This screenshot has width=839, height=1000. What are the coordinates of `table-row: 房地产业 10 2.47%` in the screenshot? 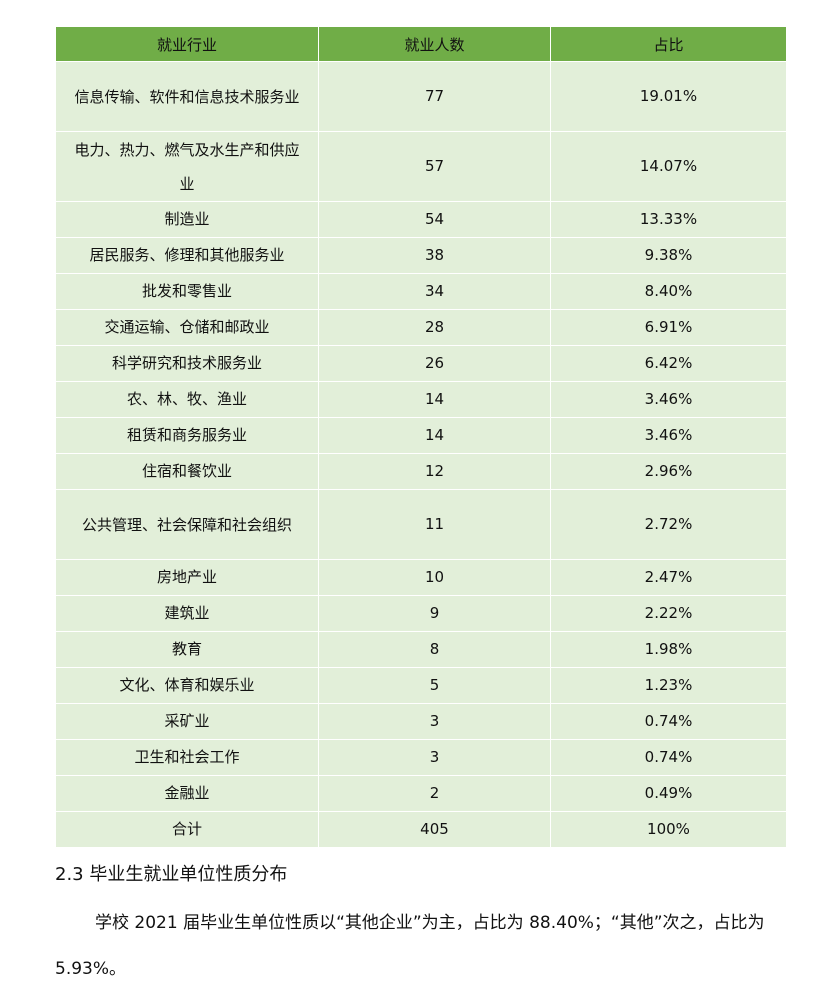 It's located at (421, 577).